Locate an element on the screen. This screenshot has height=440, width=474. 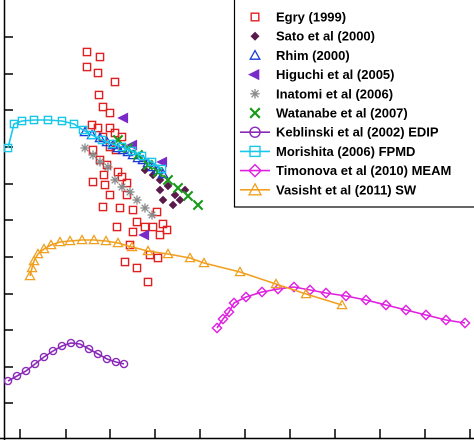
legend-marker-timonova-et-al-2010-meam is located at coordinates (255, 170).